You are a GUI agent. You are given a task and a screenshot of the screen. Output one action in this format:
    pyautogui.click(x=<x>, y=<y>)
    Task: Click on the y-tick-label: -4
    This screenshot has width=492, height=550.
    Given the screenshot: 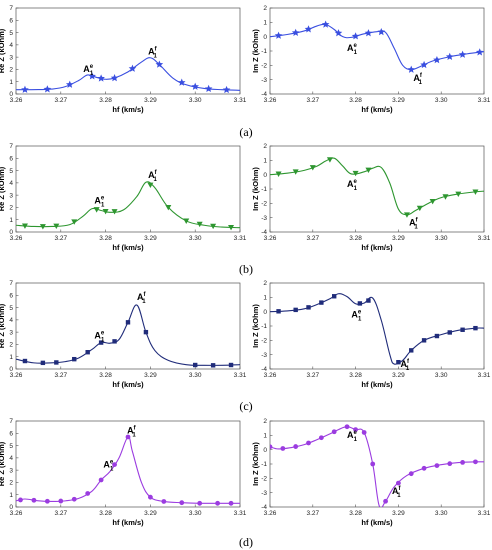 What is the action you would take?
    pyautogui.click(x=264, y=232)
    